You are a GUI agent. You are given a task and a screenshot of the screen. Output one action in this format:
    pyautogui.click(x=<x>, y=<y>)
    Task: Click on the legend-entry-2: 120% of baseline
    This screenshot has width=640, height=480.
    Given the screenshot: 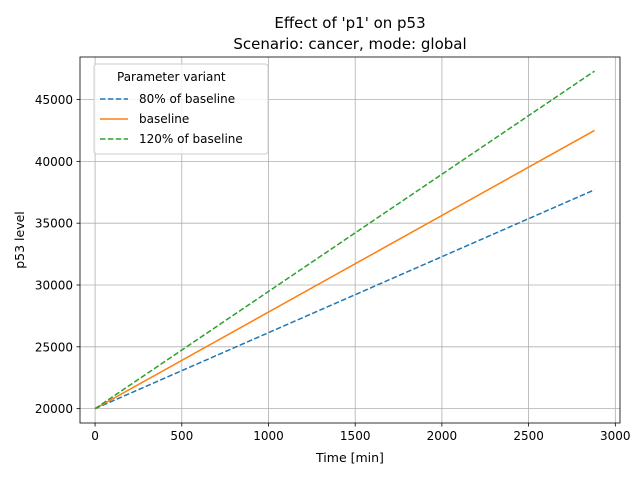 What is the action you would take?
    pyautogui.click(x=191, y=139)
    